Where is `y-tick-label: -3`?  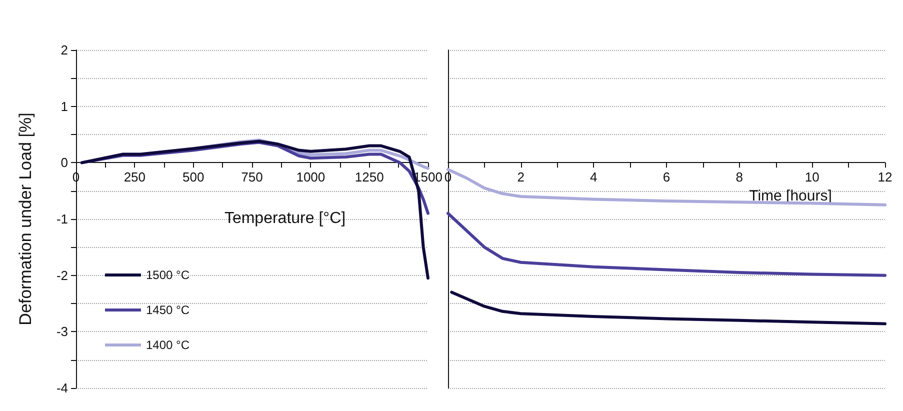 y-tick-label: -3 is located at coordinates (62, 332).